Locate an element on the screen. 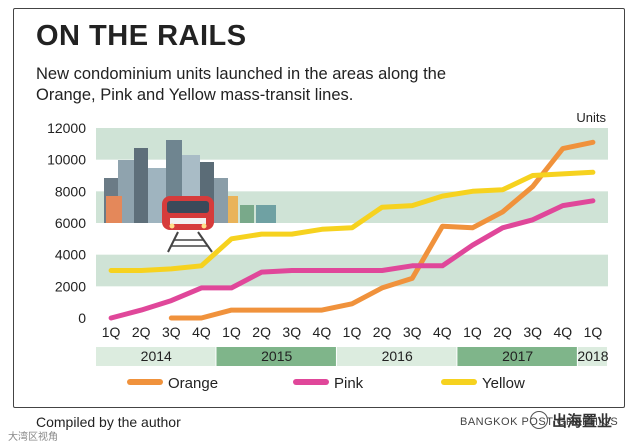 This screenshot has height=444, width=640. wechat-icon is located at coordinates (539, 420).